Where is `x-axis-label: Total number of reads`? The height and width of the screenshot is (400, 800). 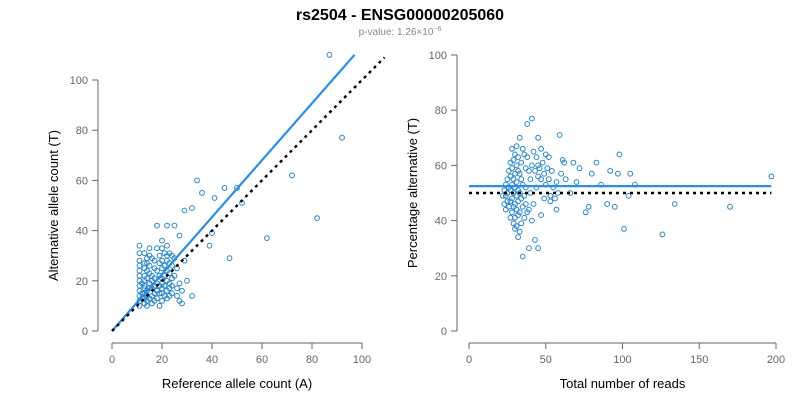 x-axis-label: Total number of reads is located at coordinates (623, 383).